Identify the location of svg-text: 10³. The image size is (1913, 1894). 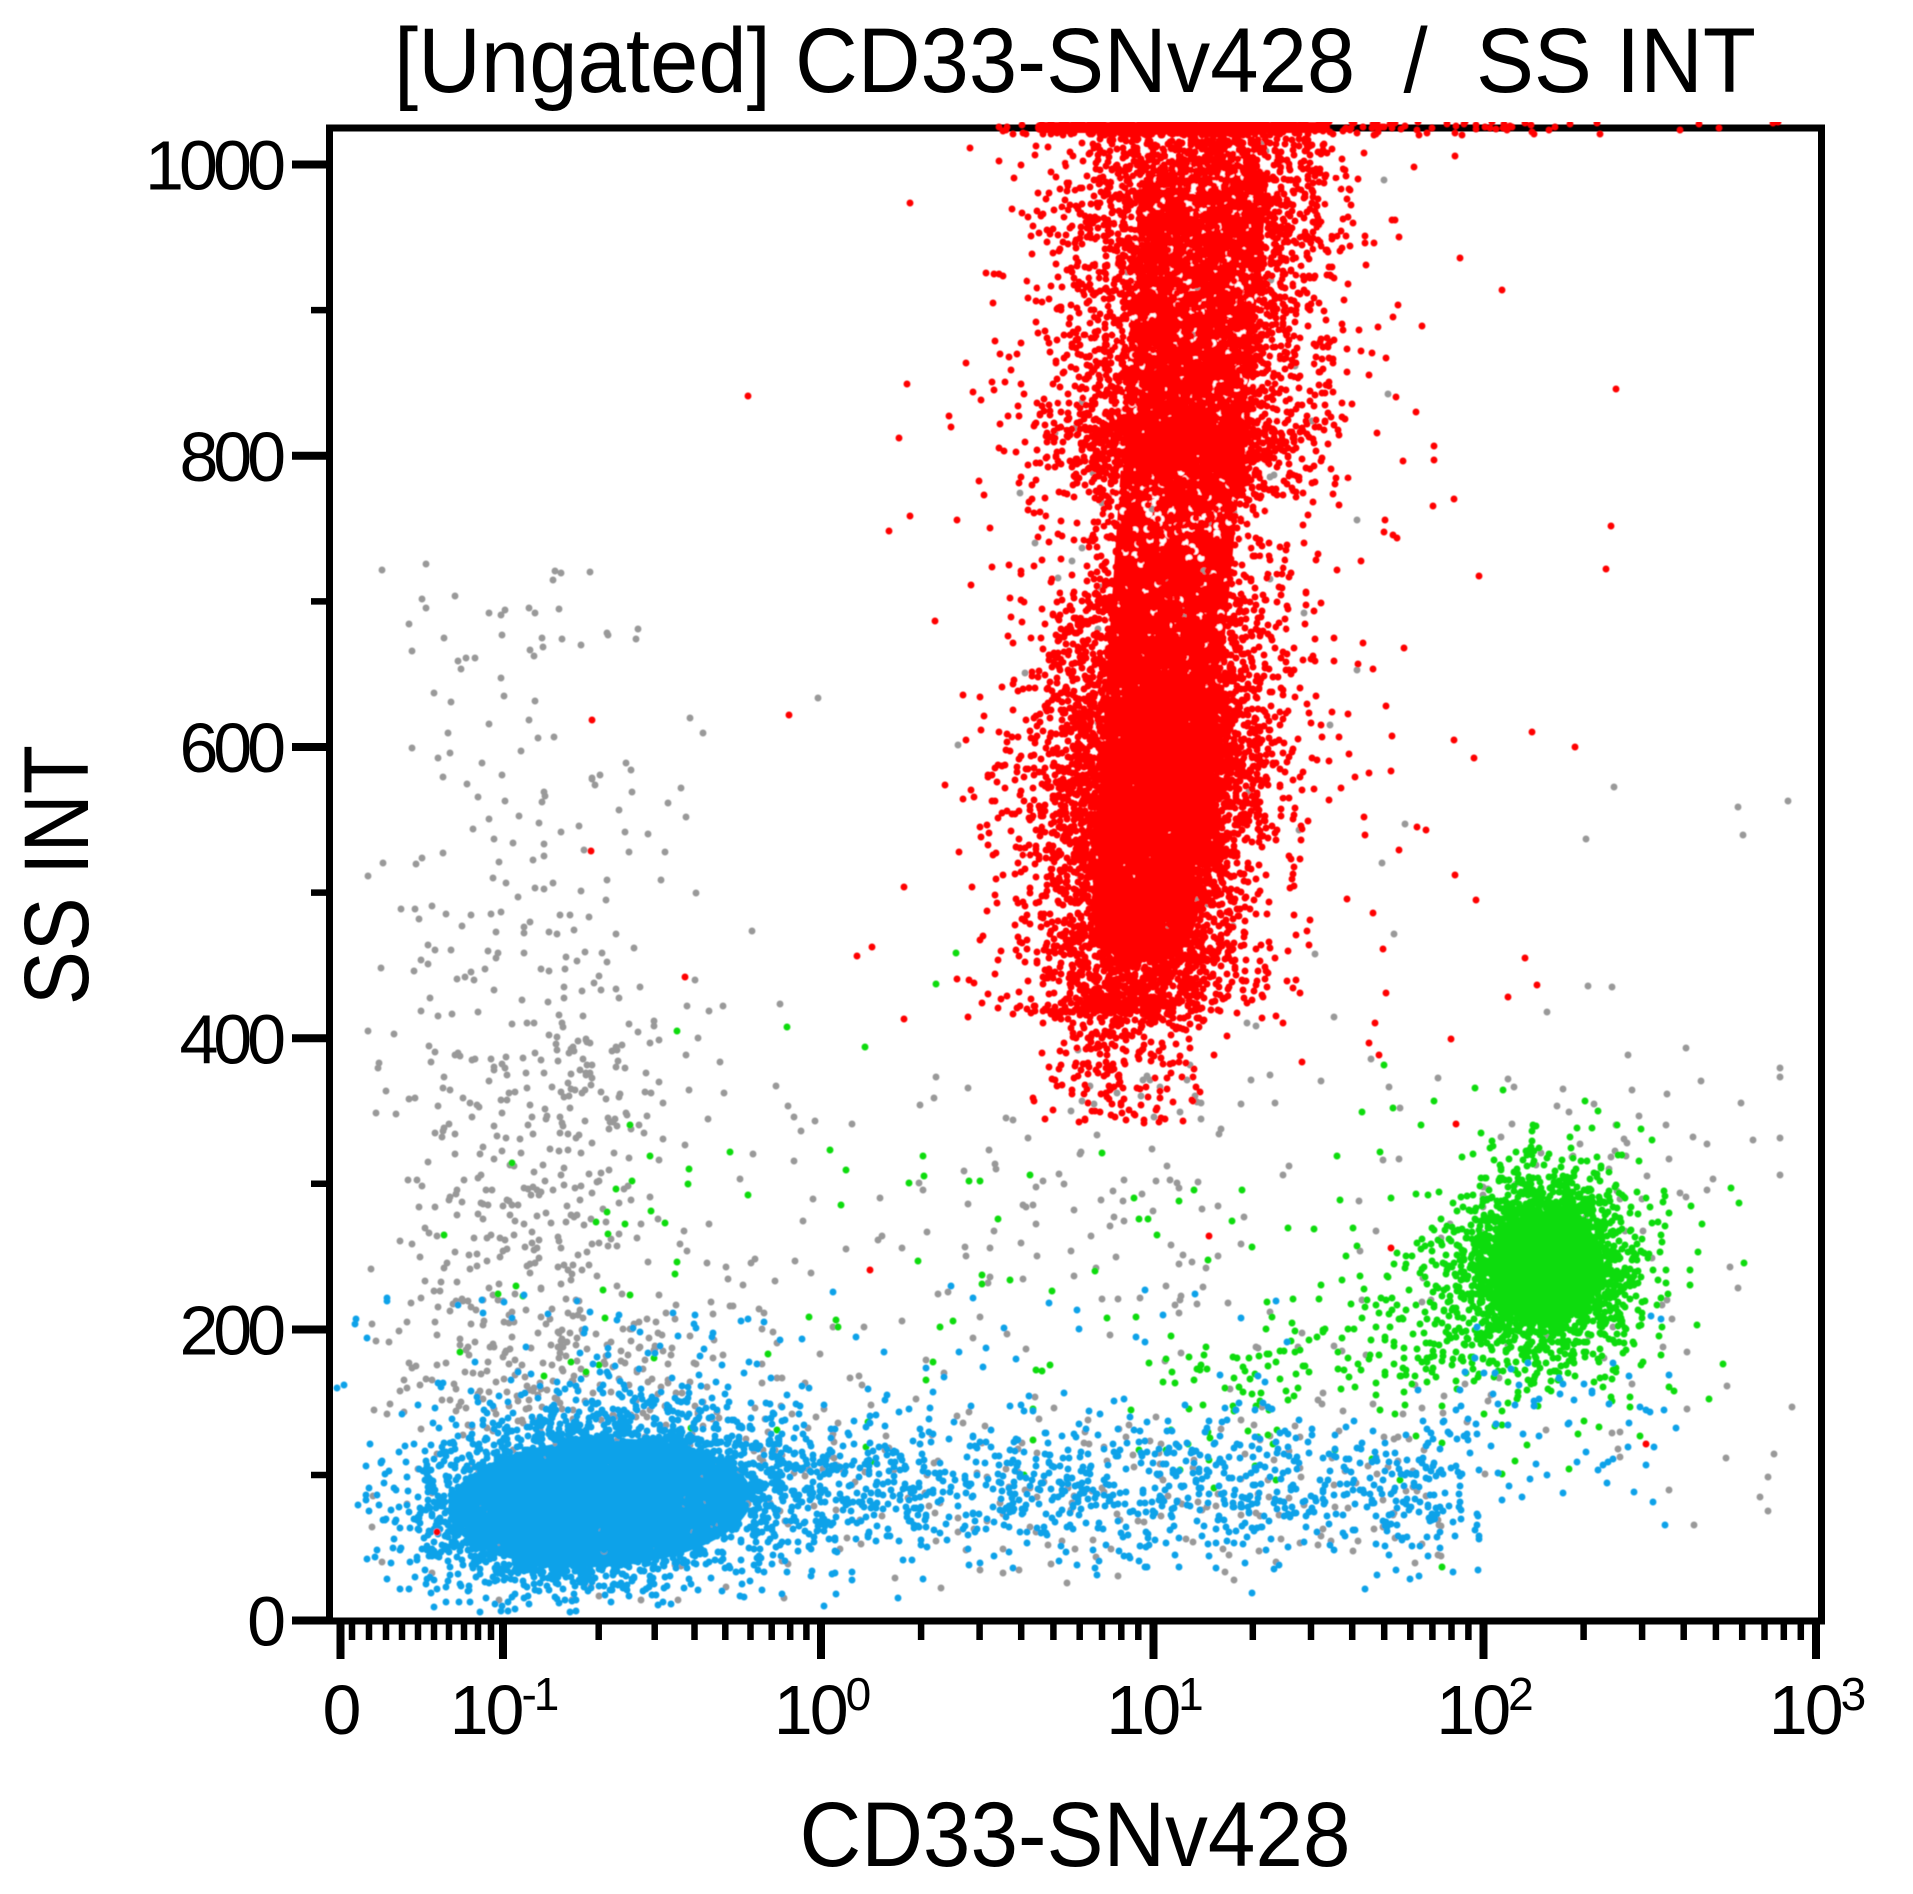
(1817, 1708).